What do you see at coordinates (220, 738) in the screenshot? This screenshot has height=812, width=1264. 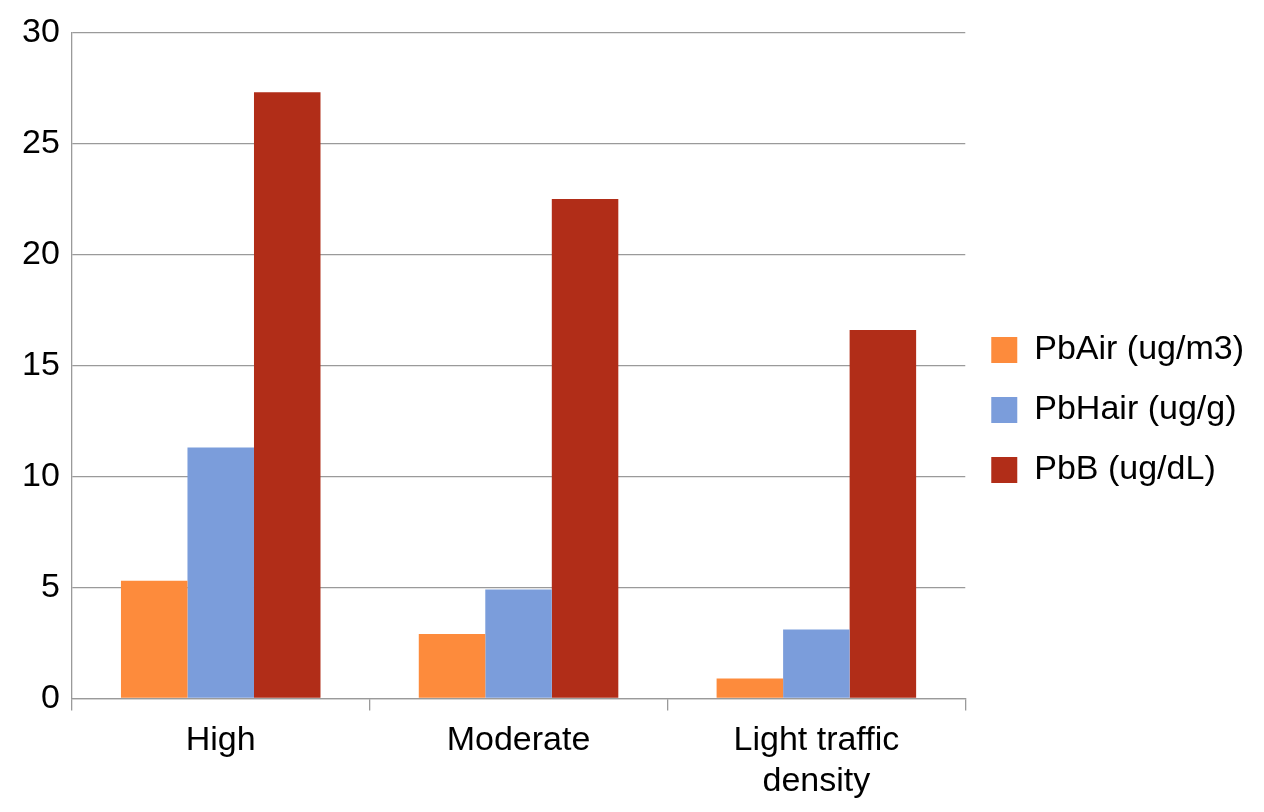 I see `x-tick-label: High` at bounding box center [220, 738].